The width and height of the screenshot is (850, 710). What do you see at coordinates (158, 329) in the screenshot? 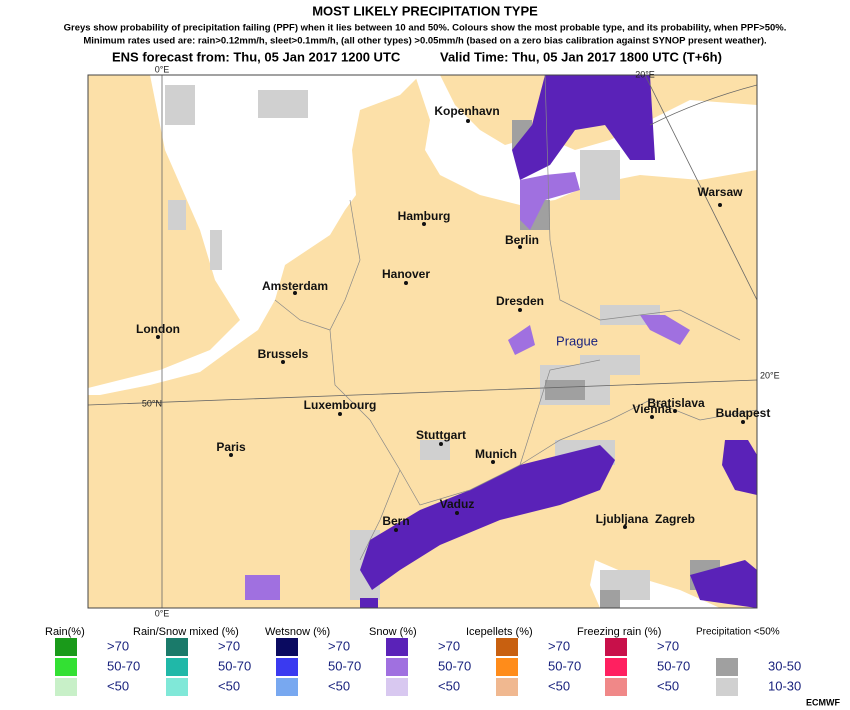
I see `city-label: London` at bounding box center [158, 329].